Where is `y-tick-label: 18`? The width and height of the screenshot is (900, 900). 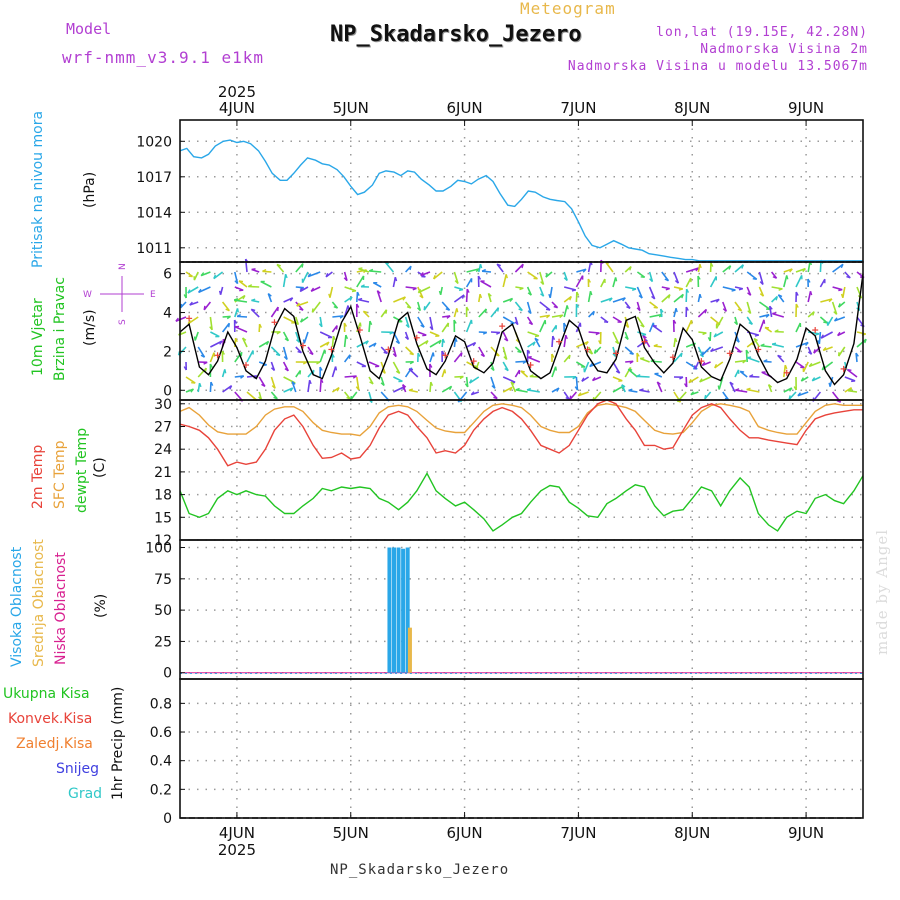
y-tick-label: 18 is located at coordinates (163, 496).